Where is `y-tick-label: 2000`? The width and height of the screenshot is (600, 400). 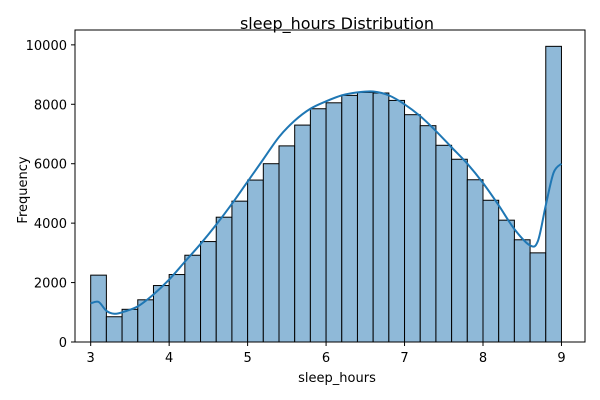 y-tick-label: 2000 is located at coordinates (50, 284).